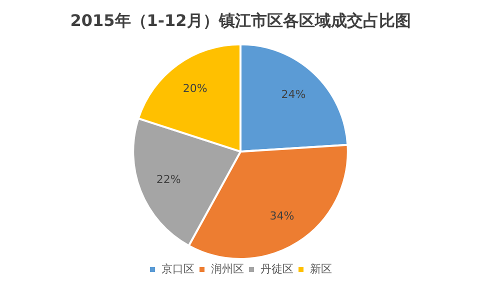 The image size is (481, 289). Describe the element at coordinates (293, 95) in the screenshot. I see `data-label: 24%` at that location.